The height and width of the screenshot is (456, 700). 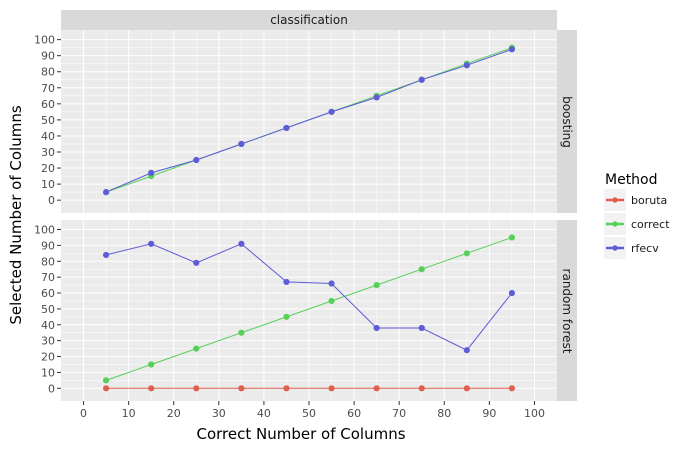 I want to click on legend-label-correct: correct, so click(x=650, y=224).